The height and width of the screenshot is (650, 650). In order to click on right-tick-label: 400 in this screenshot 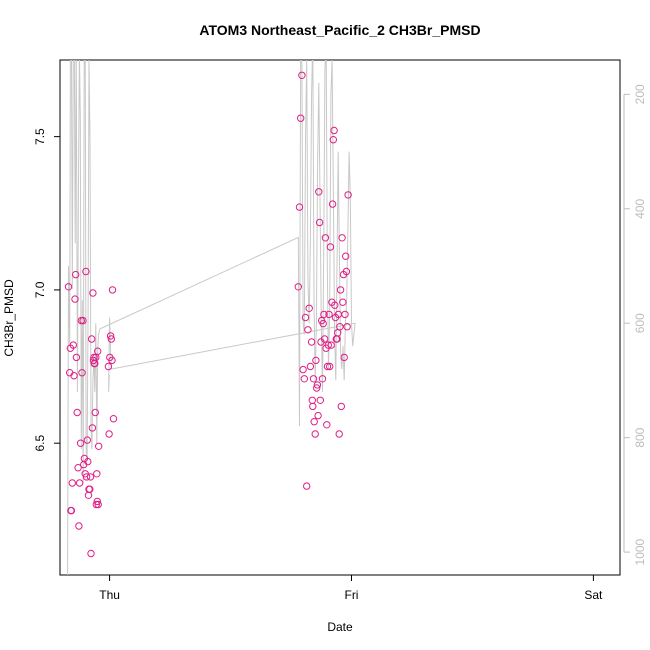, I will do `click(640, 208)`.